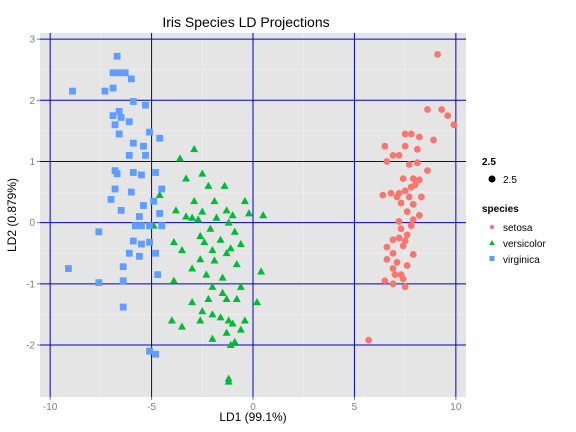 The image size is (576, 432). What do you see at coordinates (492, 179) in the screenshot?
I see `legend-size-key` at bounding box center [492, 179].